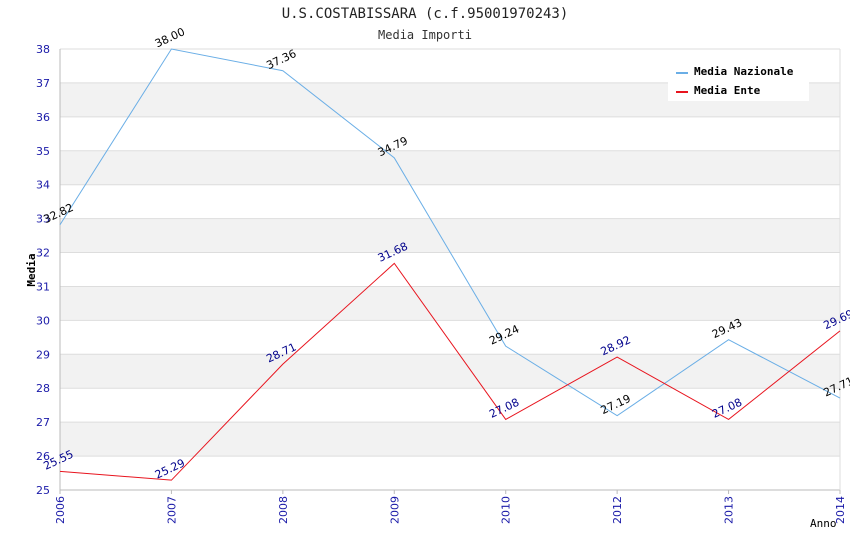 Image resolution: width=850 pixels, height=550 pixels. What do you see at coordinates (823, 523) in the screenshot?
I see `x-axis-label: Anno` at bounding box center [823, 523].